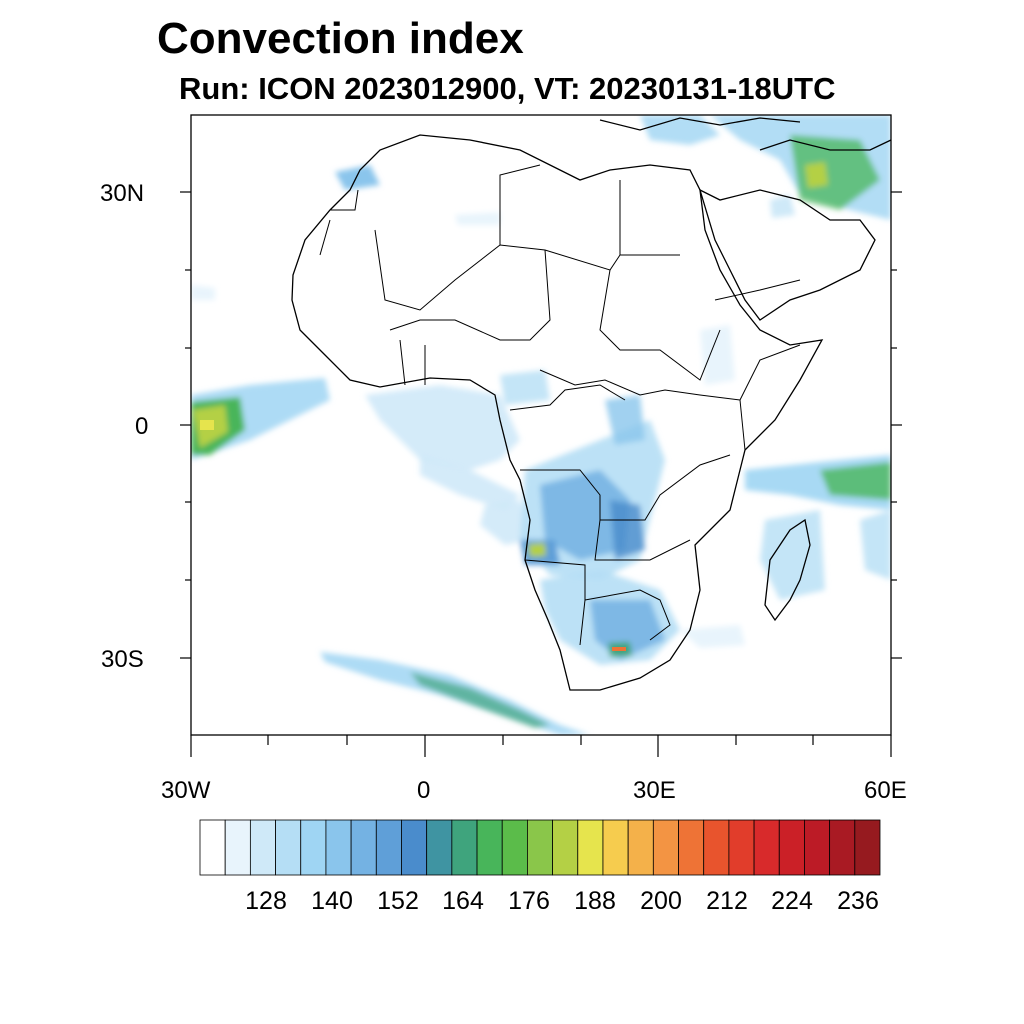 This screenshot has height=1024, width=1024. Describe the element at coordinates (463, 901) in the screenshot. I see `colorbar-label: 164` at that location.